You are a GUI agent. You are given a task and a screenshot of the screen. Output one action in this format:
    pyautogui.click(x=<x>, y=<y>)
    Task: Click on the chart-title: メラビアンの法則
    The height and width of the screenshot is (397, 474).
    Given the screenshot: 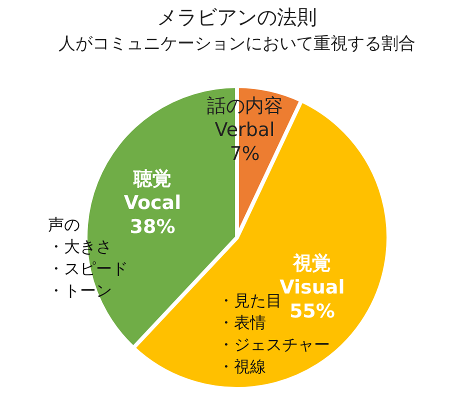 What is the action you would take?
    pyautogui.click(x=237, y=17)
    